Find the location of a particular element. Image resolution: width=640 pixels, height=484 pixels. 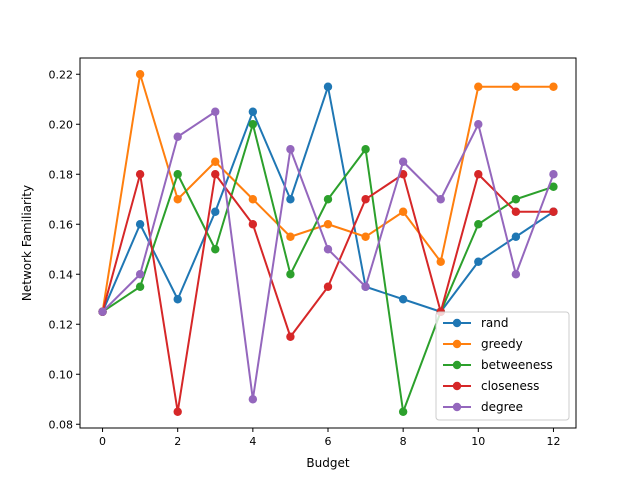

y-tick-label: 0.22 is located at coordinates (61, 74).